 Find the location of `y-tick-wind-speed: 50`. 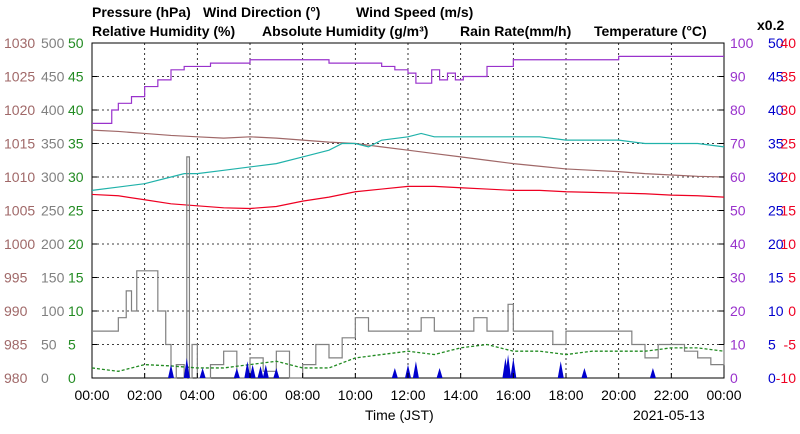

y-tick-wind-speed: 50 is located at coordinates (76, 43).